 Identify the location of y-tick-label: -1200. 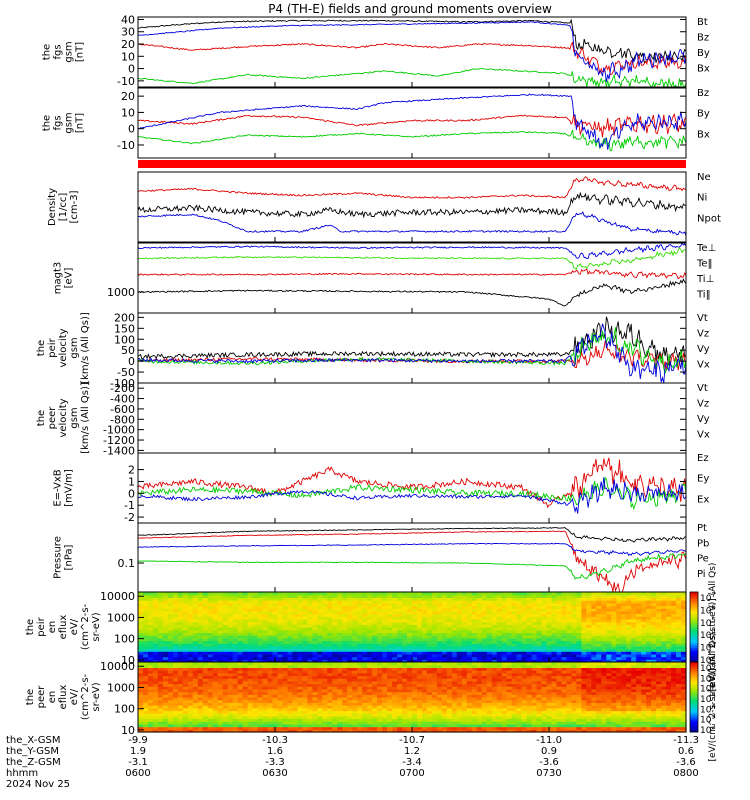
(119, 440).